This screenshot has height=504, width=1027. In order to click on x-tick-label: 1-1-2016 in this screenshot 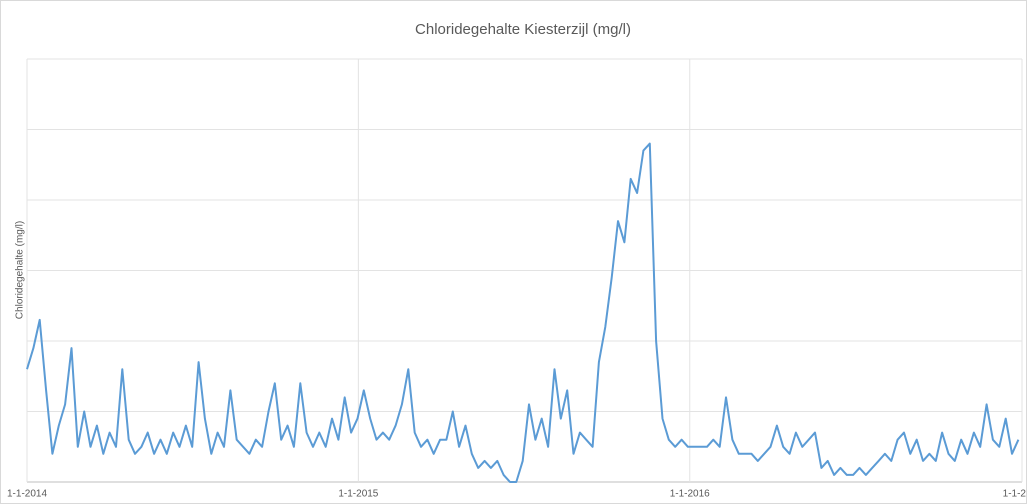, I will do `click(690, 494)`.